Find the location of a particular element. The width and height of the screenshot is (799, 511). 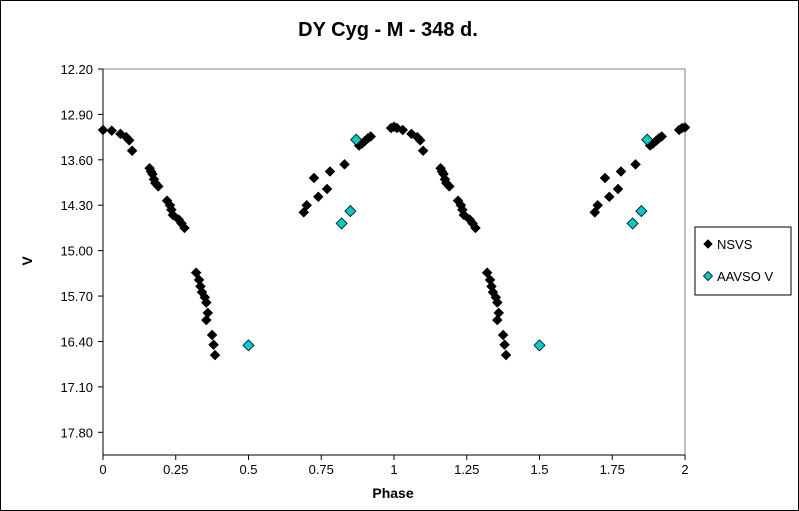

legend-label-aavso-v: AAVSO V is located at coordinates (745, 276).